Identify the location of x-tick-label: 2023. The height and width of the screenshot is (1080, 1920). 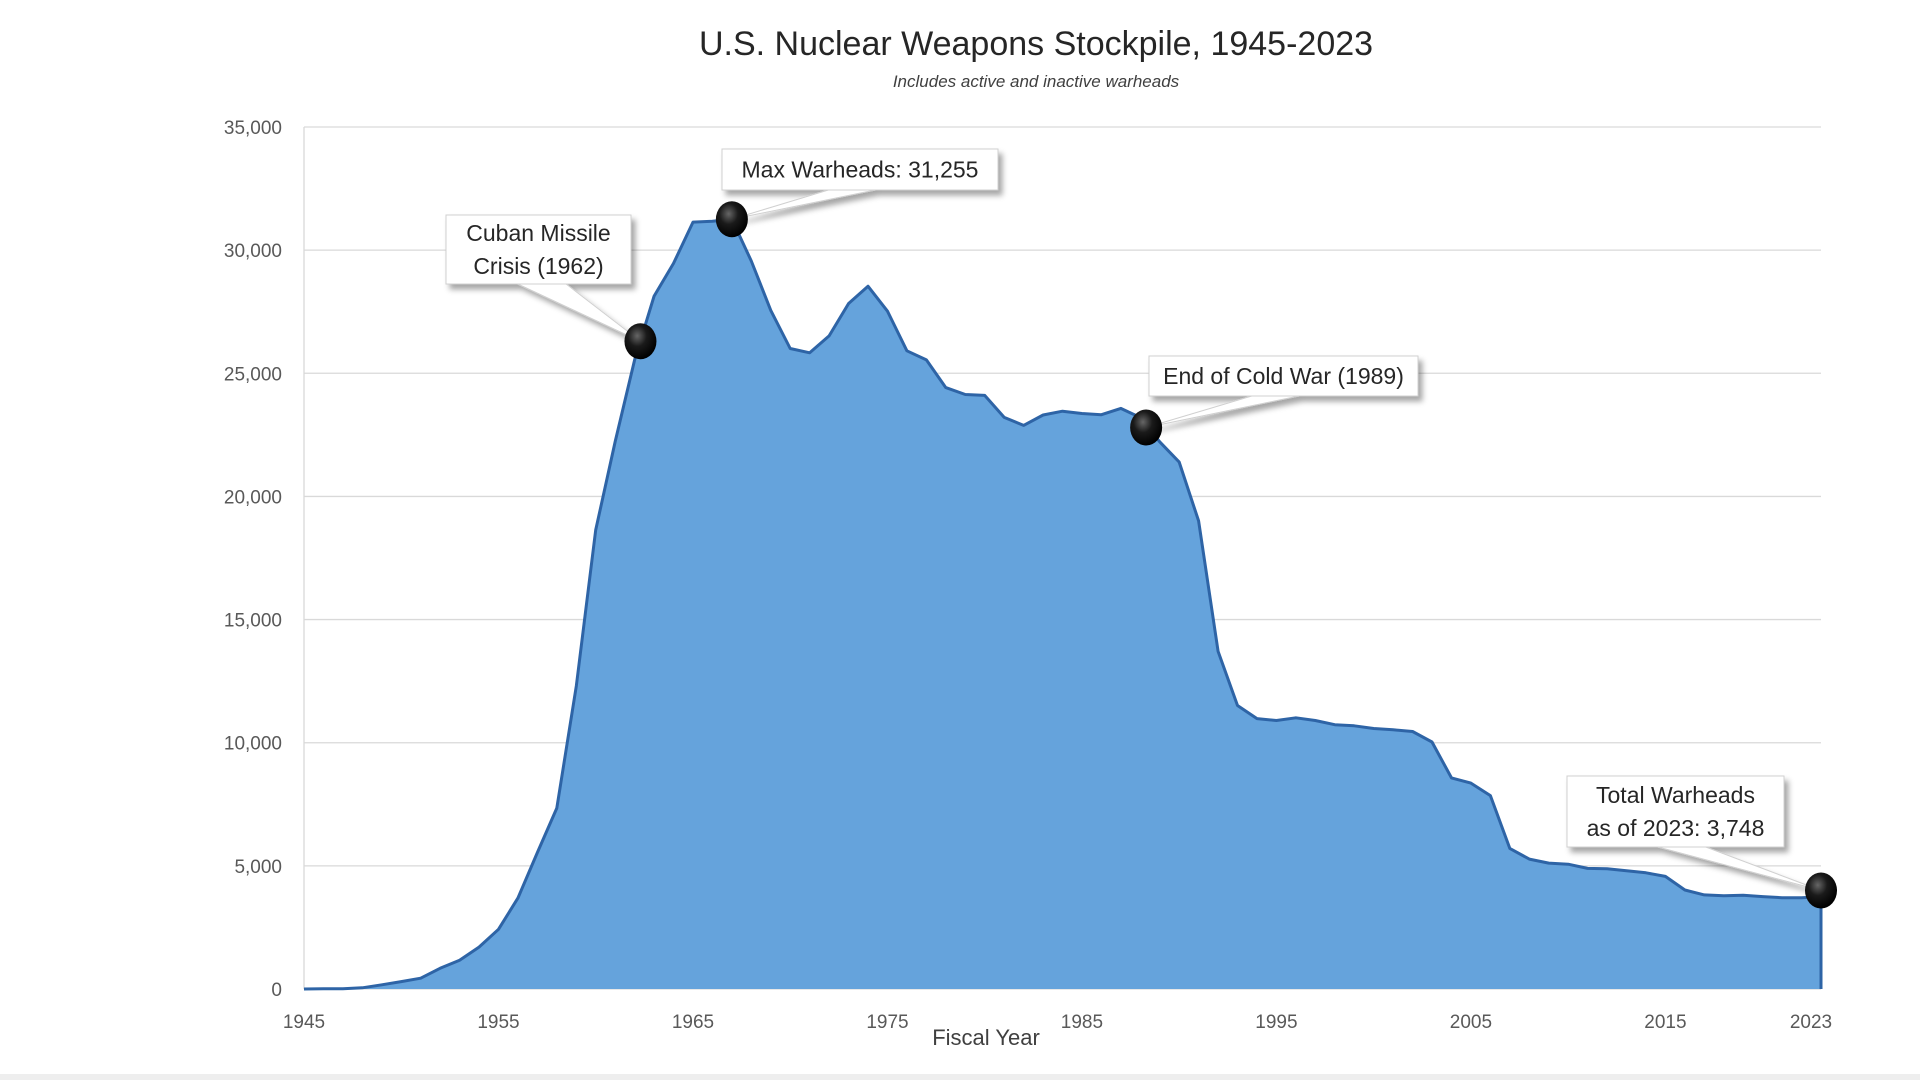
(1811, 1022).